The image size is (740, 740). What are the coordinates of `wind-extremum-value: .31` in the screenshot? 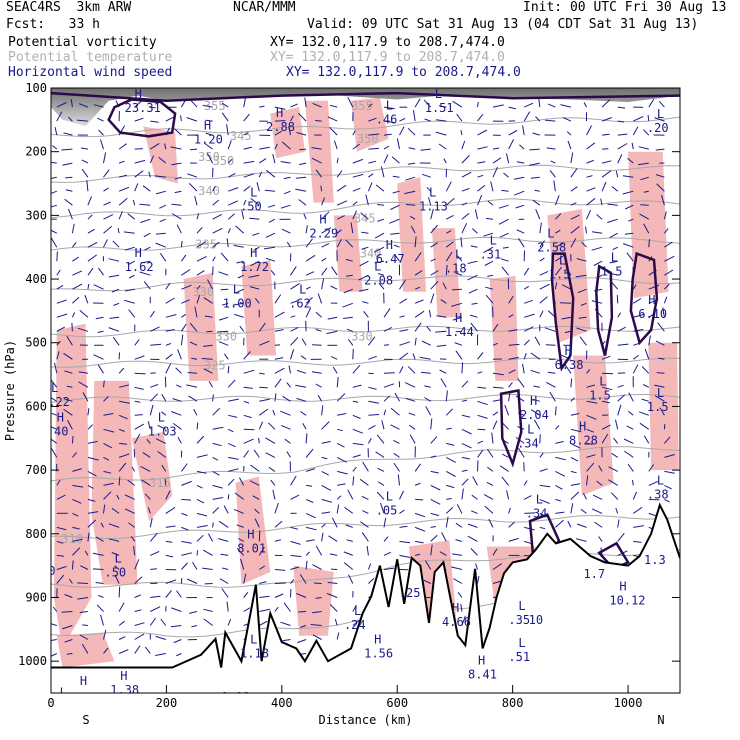 It's located at (491, 254).